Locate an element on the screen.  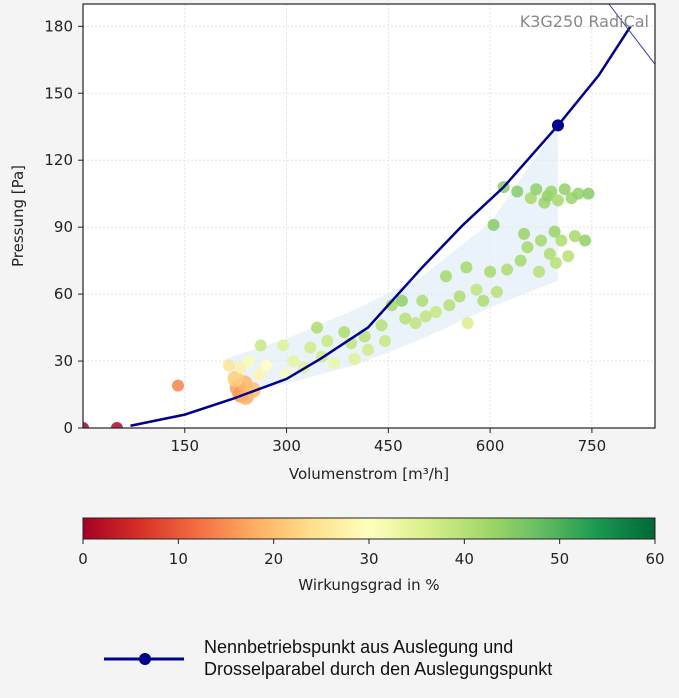
colorbar is located at coordinates (369, 528).